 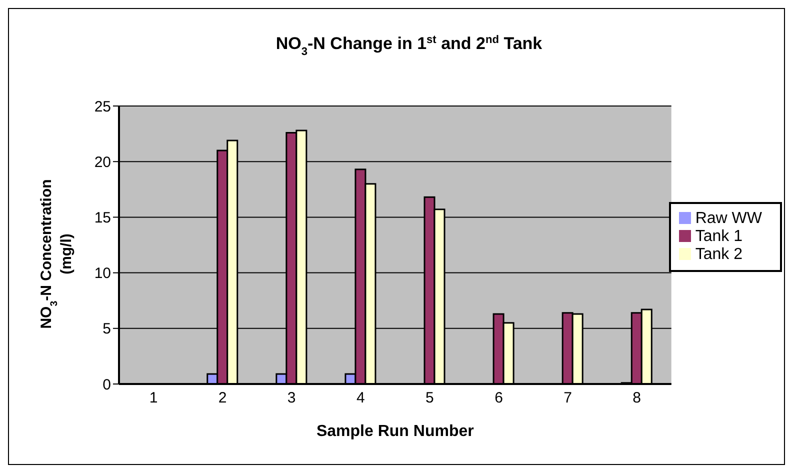 I want to click on x-tick-label: 4, so click(x=360, y=398).